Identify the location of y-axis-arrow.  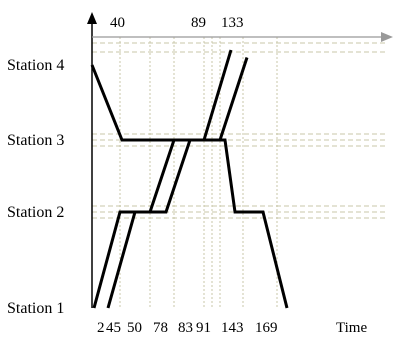
(92, 18).